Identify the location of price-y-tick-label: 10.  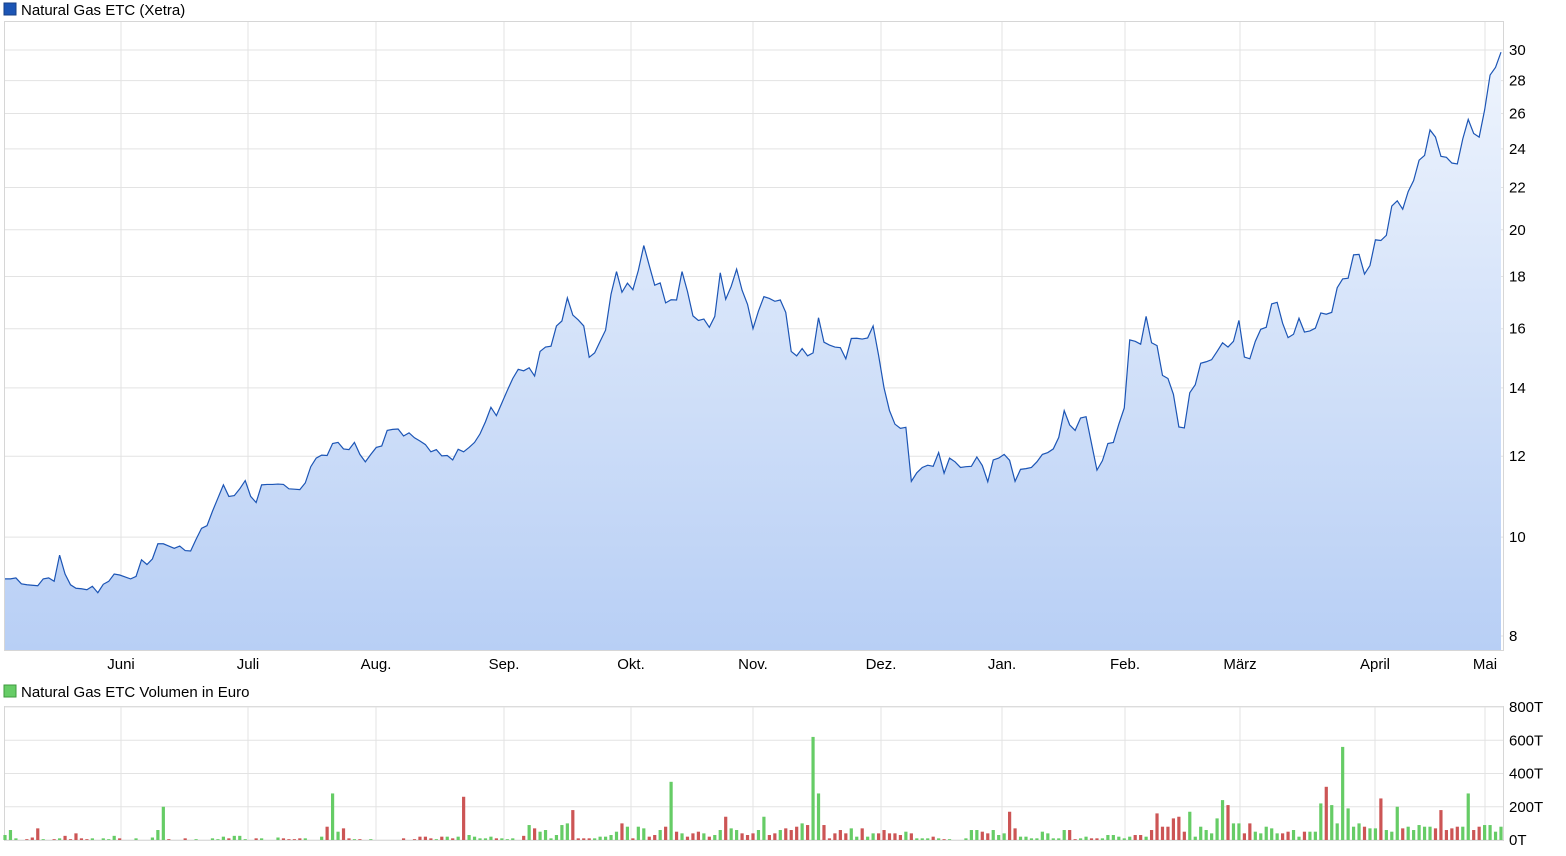
(1517, 537).